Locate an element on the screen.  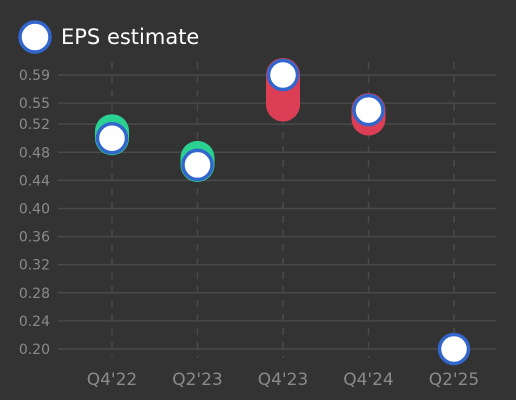
y-tick-label: 0.44 is located at coordinates (34, 181).